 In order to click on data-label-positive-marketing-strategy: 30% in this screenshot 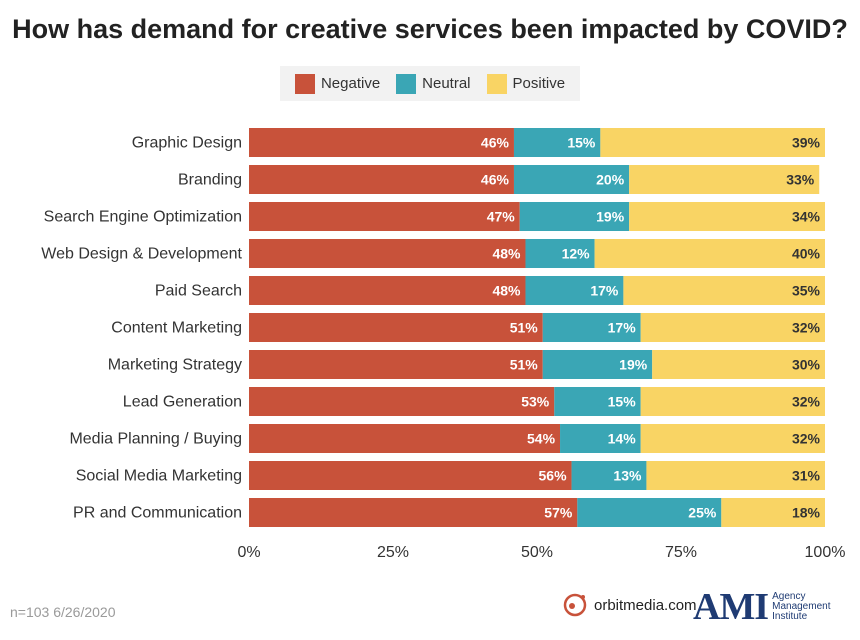, I will do `click(806, 365)`.